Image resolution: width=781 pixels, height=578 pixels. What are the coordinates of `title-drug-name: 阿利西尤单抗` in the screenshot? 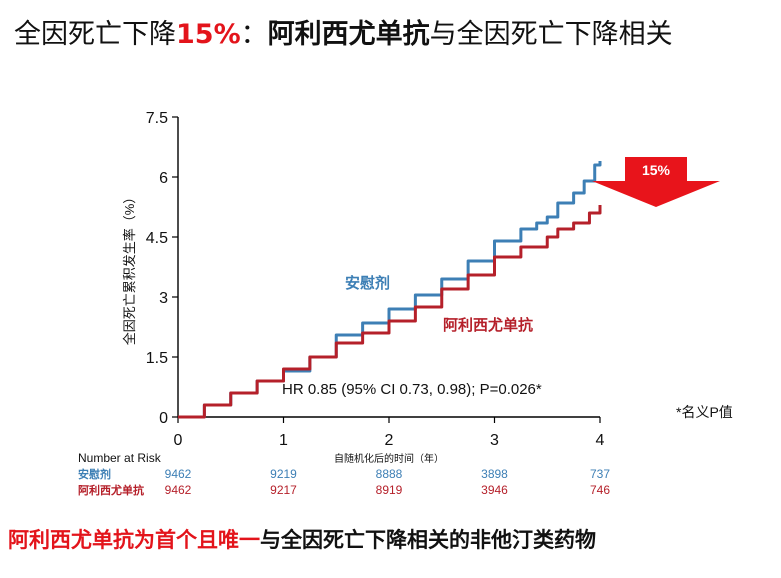 It's located at (348, 34).